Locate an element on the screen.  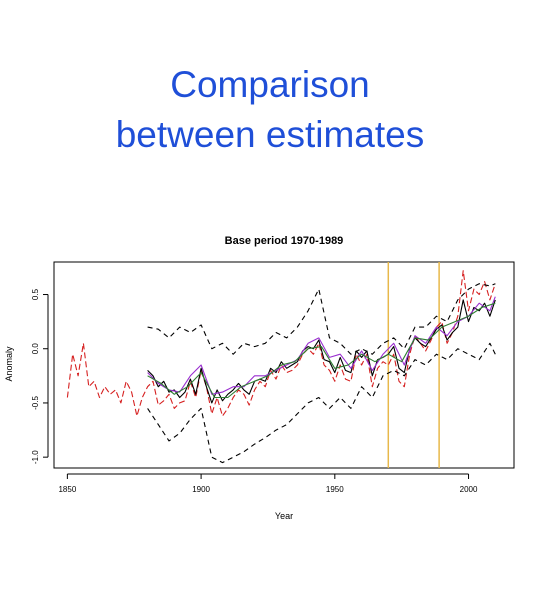
x-tick-label: 1950 is located at coordinates (335, 489).